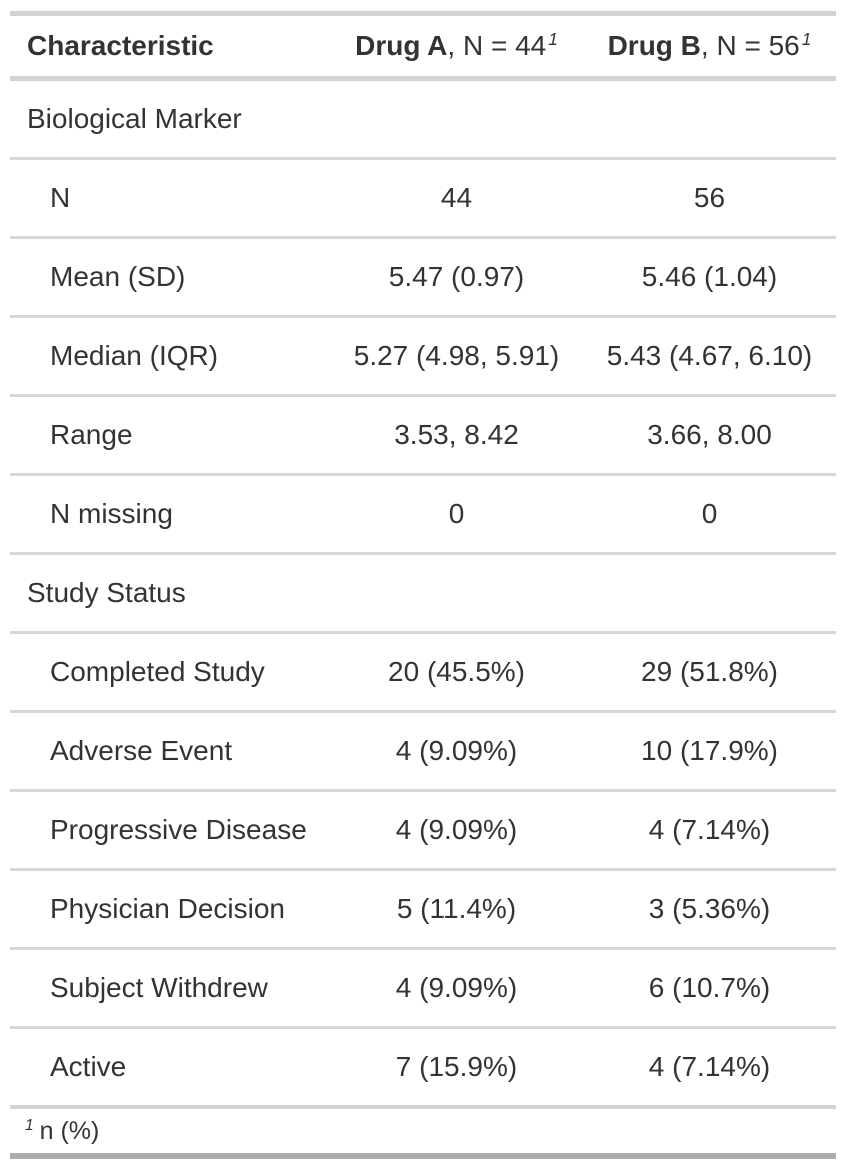  What do you see at coordinates (120, 45) in the screenshot?
I see `characteristic-header-label: Characteristic` at bounding box center [120, 45].